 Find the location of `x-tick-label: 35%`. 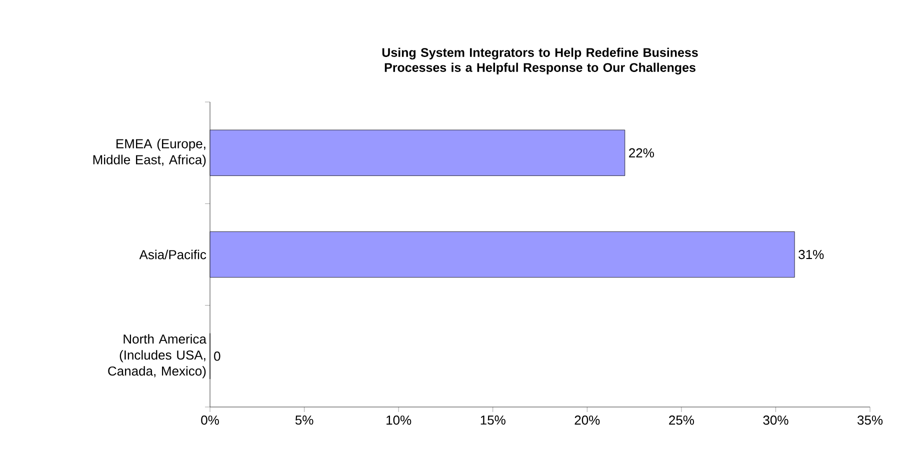

x-tick-label: 35% is located at coordinates (870, 420).